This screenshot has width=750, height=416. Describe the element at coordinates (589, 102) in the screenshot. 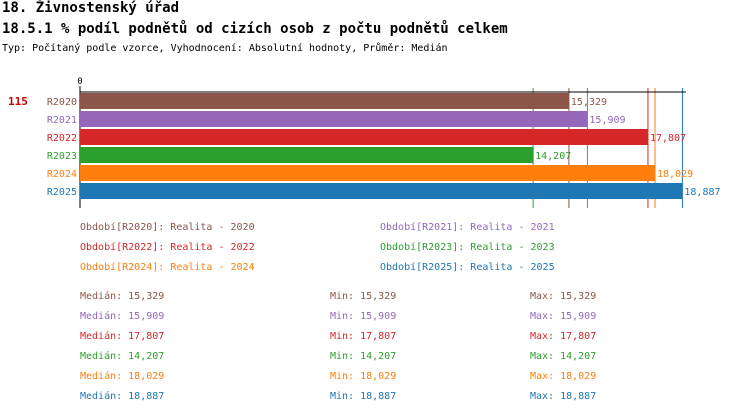

I see `value-label: 15,329` at that location.